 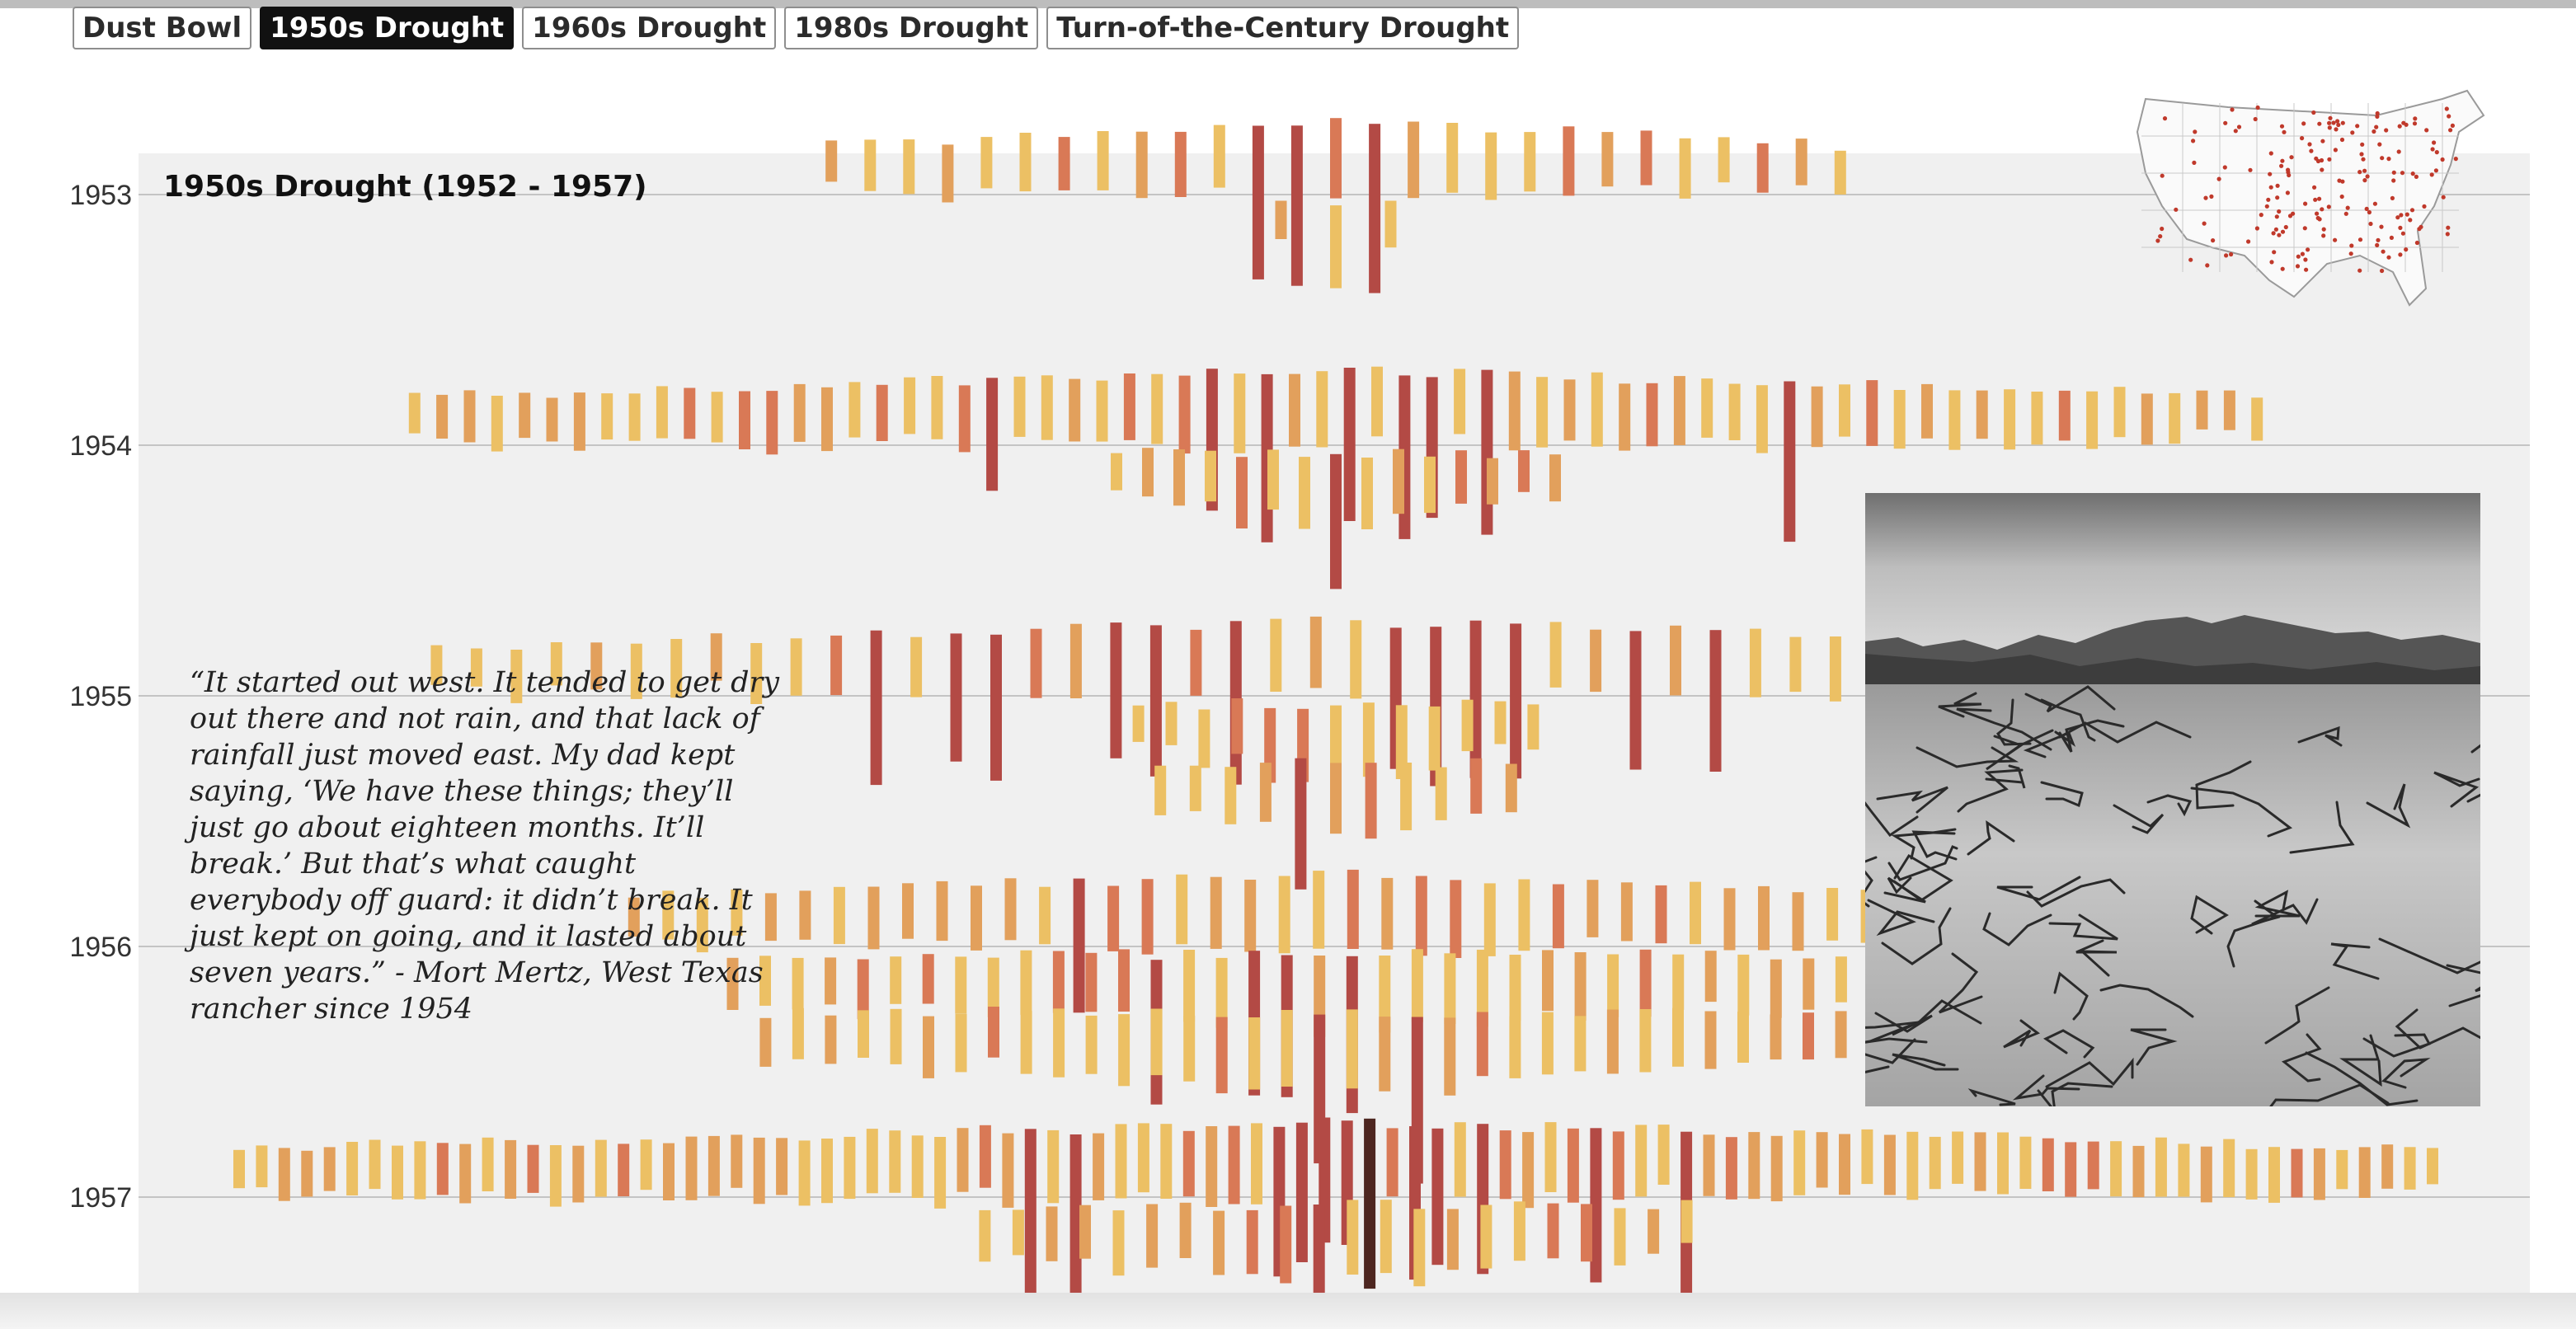 I want to click on tab-turn-of-the-century-drought: Turn-of-the-Century Drought, so click(x=1283, y=28).